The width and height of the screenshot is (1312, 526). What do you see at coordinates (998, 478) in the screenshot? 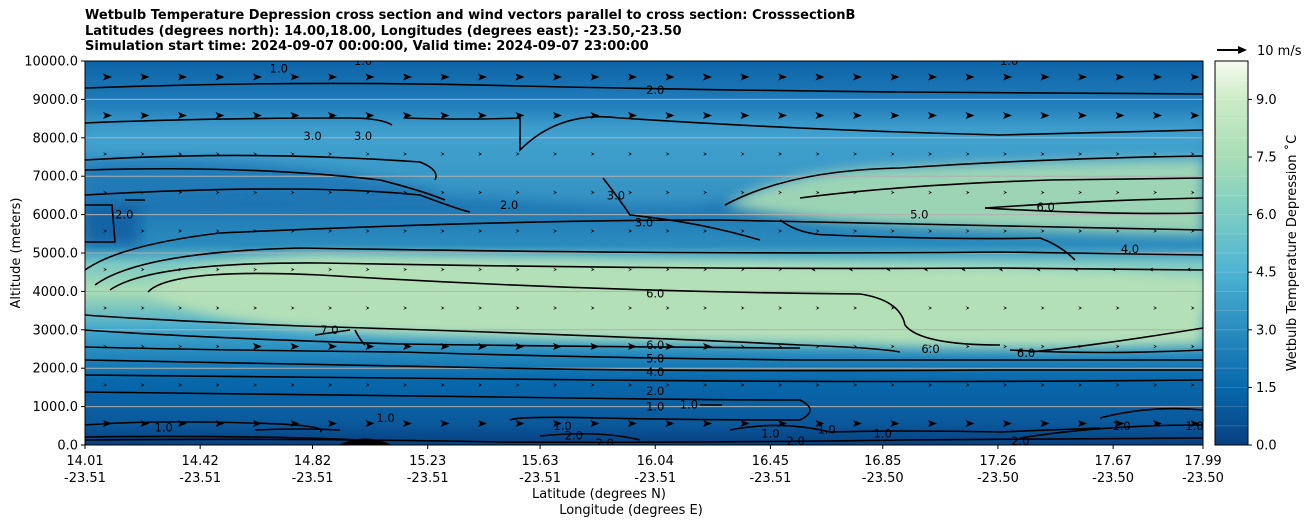
I see `x-tick-label-lon: -23.50` at bounding box center [998, 478].